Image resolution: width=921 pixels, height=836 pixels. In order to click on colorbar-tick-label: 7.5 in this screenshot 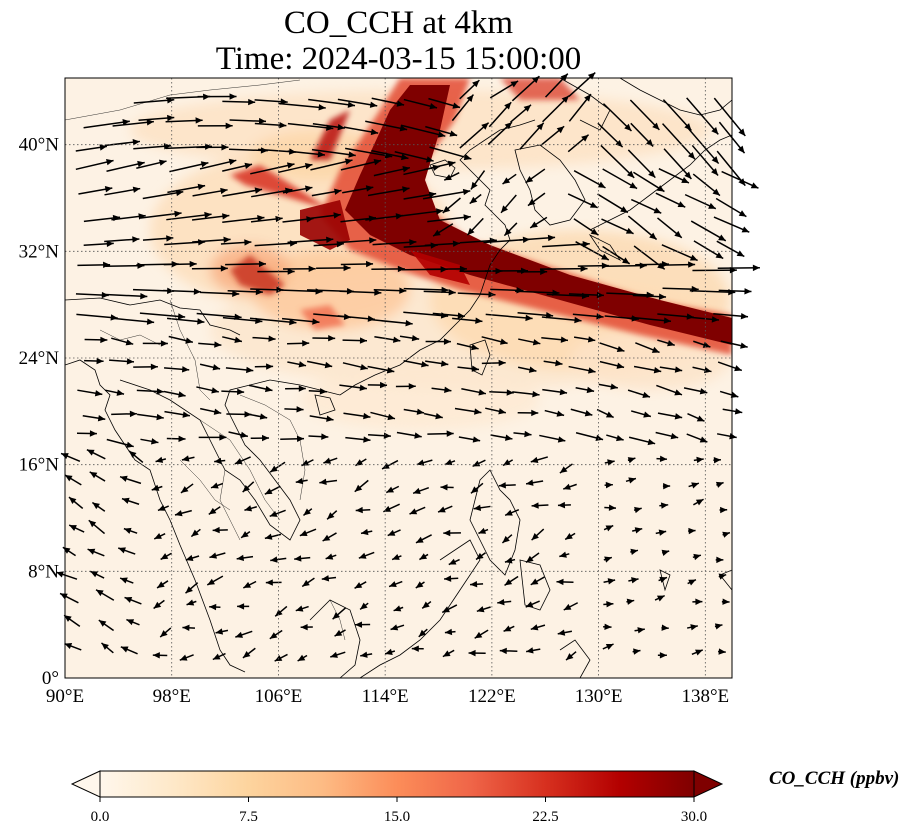, I will do `click(248, 817)`.